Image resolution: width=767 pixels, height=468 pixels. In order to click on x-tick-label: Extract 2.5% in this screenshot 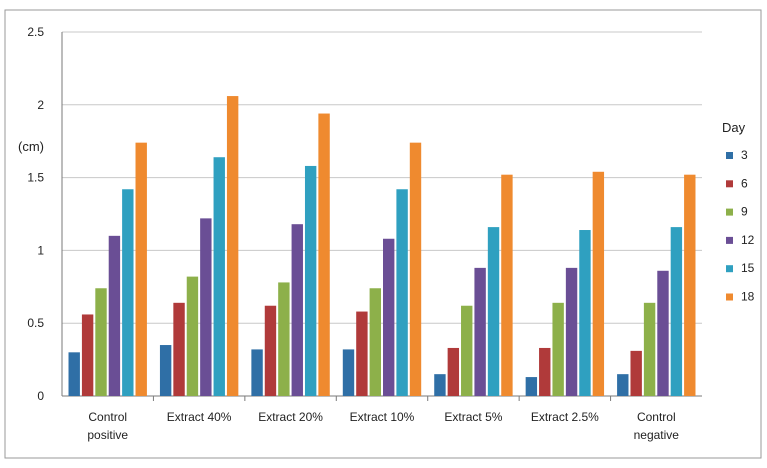, I will do `click(565, 417)`.